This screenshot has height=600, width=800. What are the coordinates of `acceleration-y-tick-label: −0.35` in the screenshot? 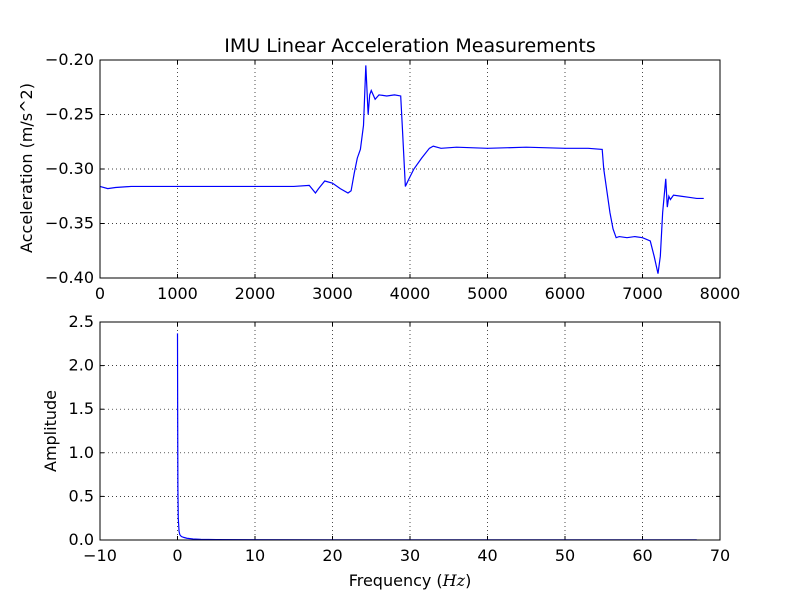 It's located at (69, 223).